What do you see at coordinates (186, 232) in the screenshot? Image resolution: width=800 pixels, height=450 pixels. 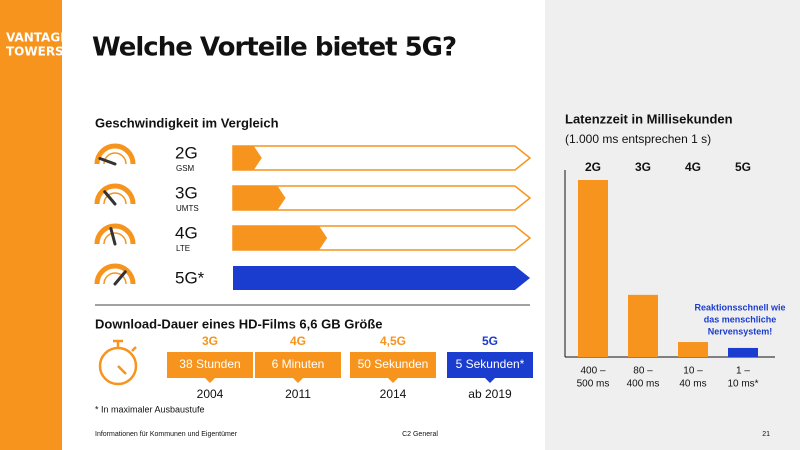 I see `generation-label: 4G` at bounding box center [186, 232].